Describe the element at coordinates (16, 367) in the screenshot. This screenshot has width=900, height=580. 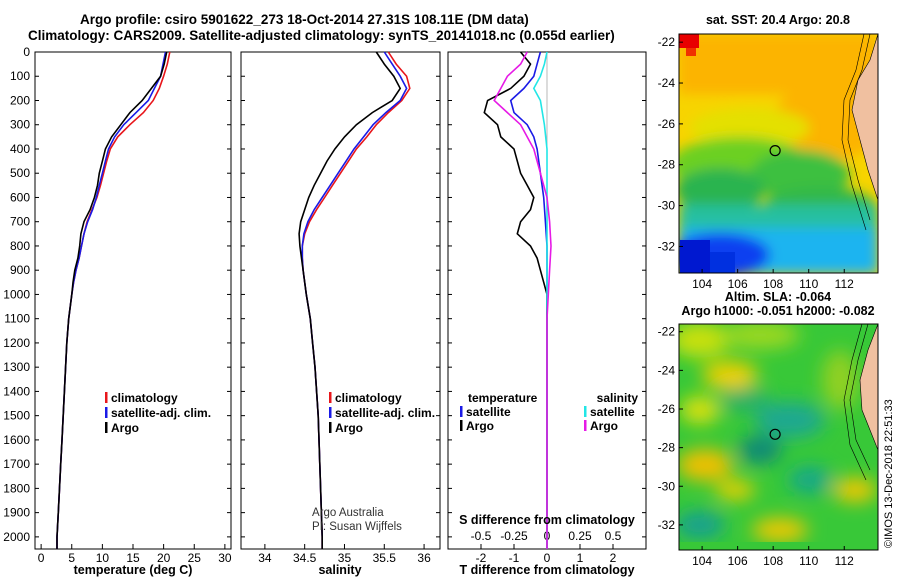
I see `depth-tick-label: 1300` at that location.